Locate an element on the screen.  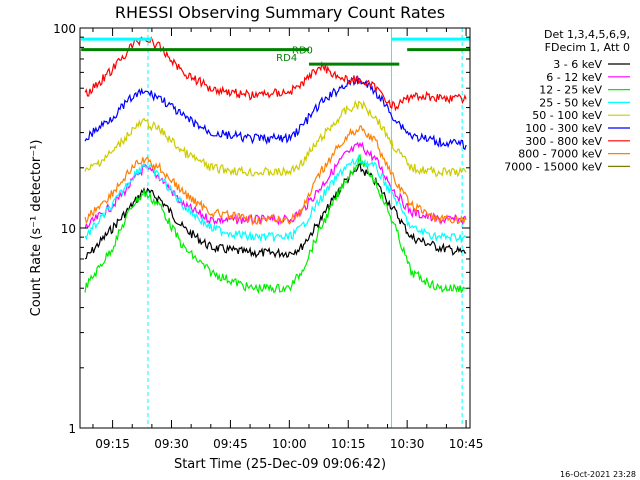
x-tick-label: 10:00 is located at coordinates (289, 444).